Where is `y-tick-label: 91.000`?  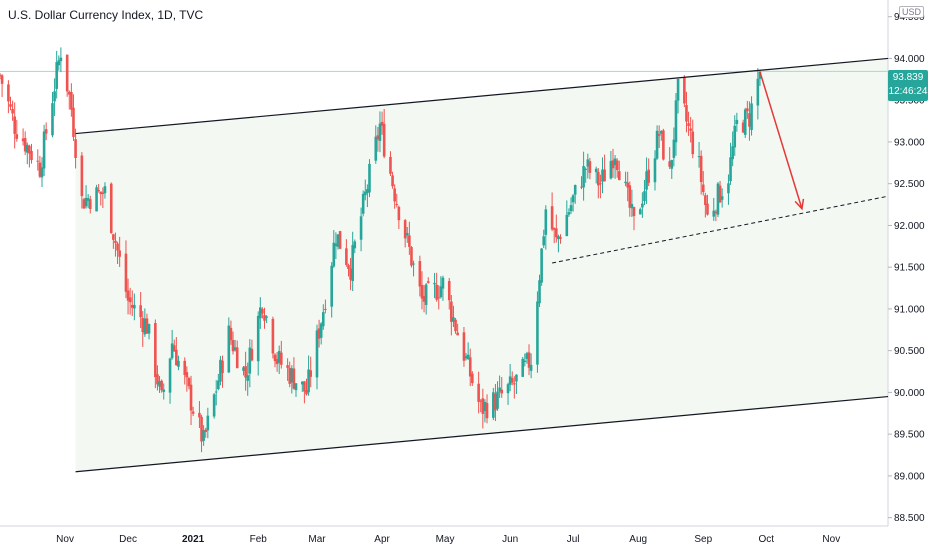 y-tick-label: 91.000 is located at coordinates (909, 309).